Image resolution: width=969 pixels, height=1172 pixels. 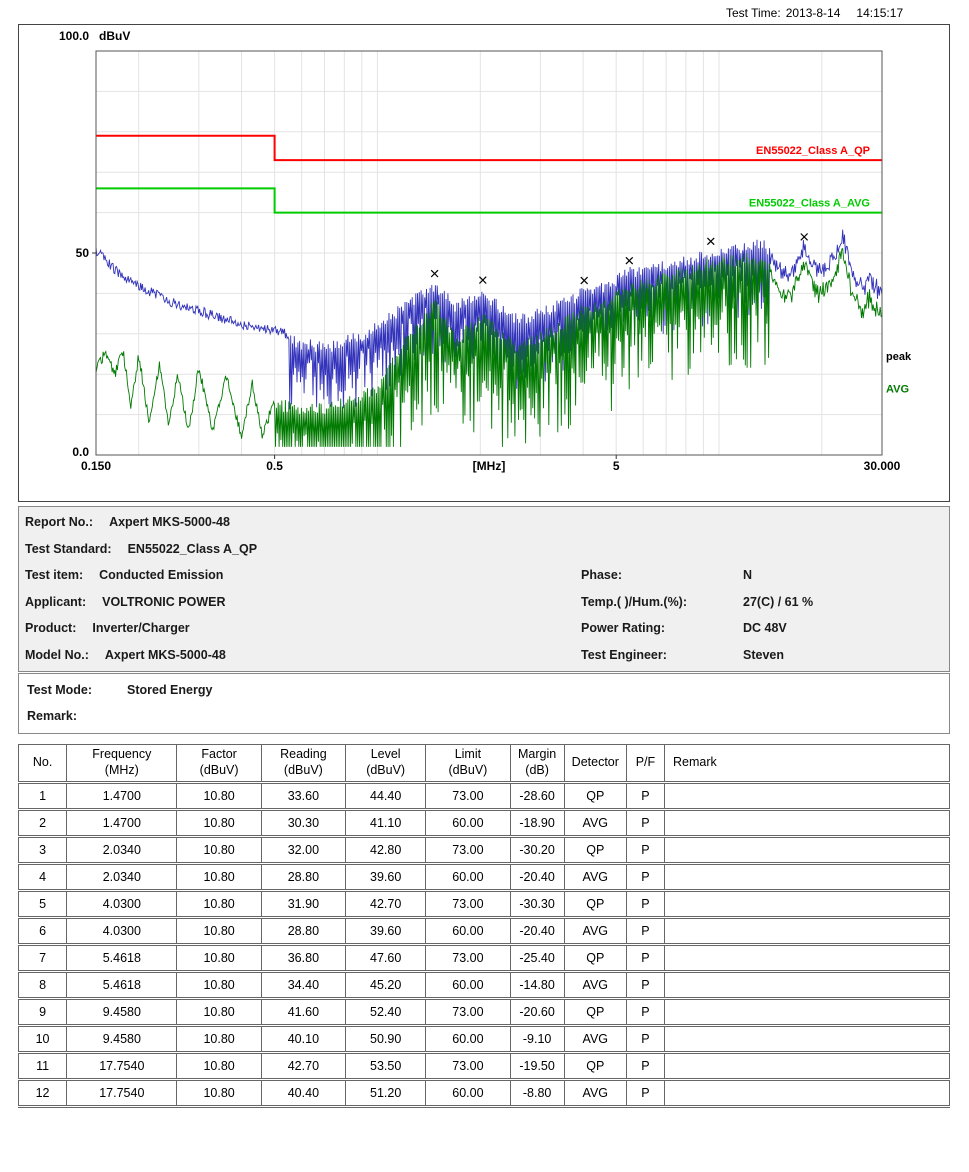 I want to click on info-value: Axpert MKS-5000-48, so click(x=165, y=654).